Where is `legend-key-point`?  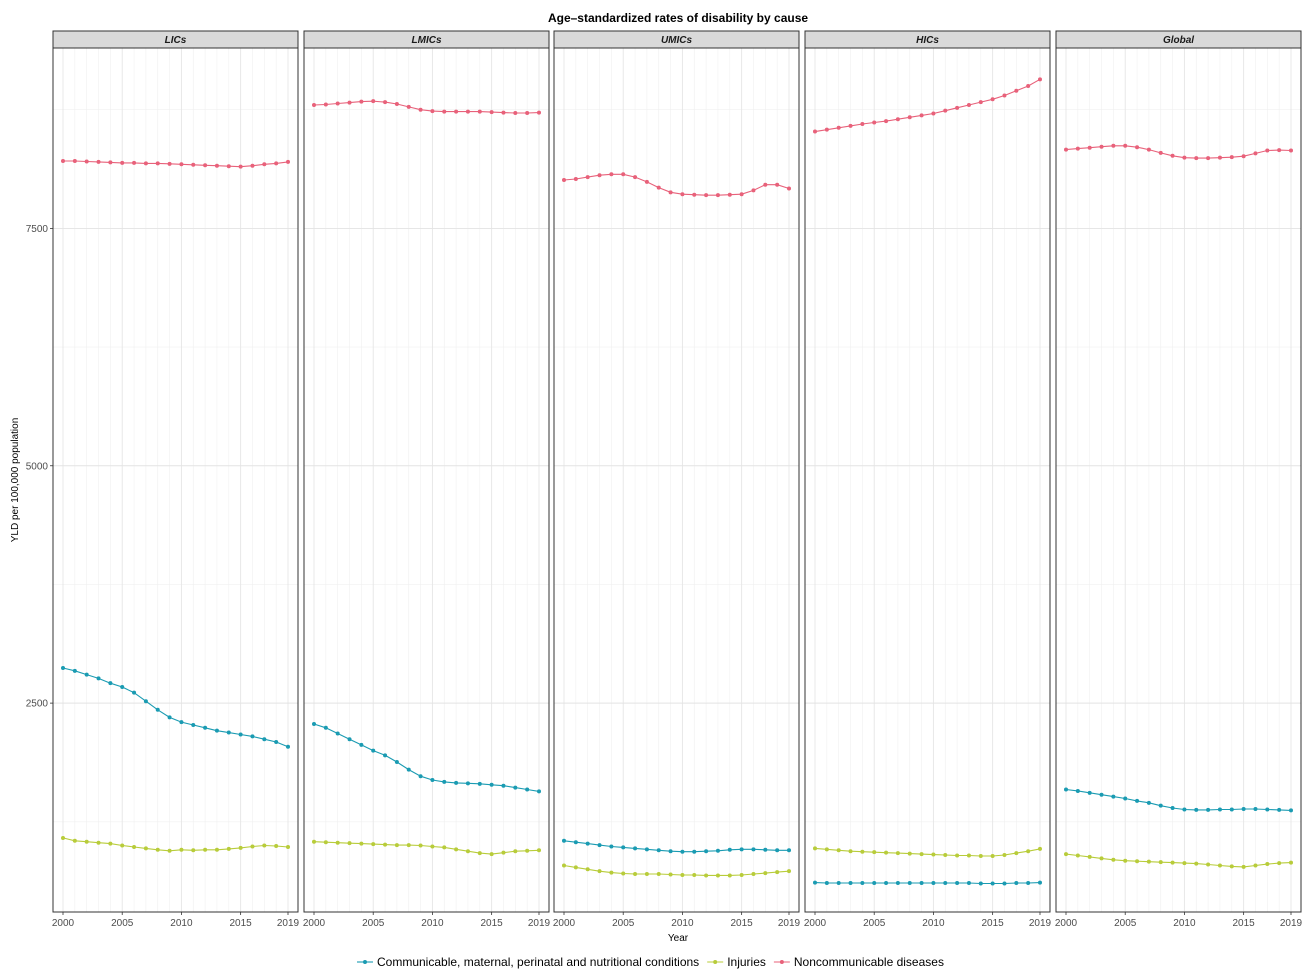
legend-key-point is located at coordinates (365, 962).